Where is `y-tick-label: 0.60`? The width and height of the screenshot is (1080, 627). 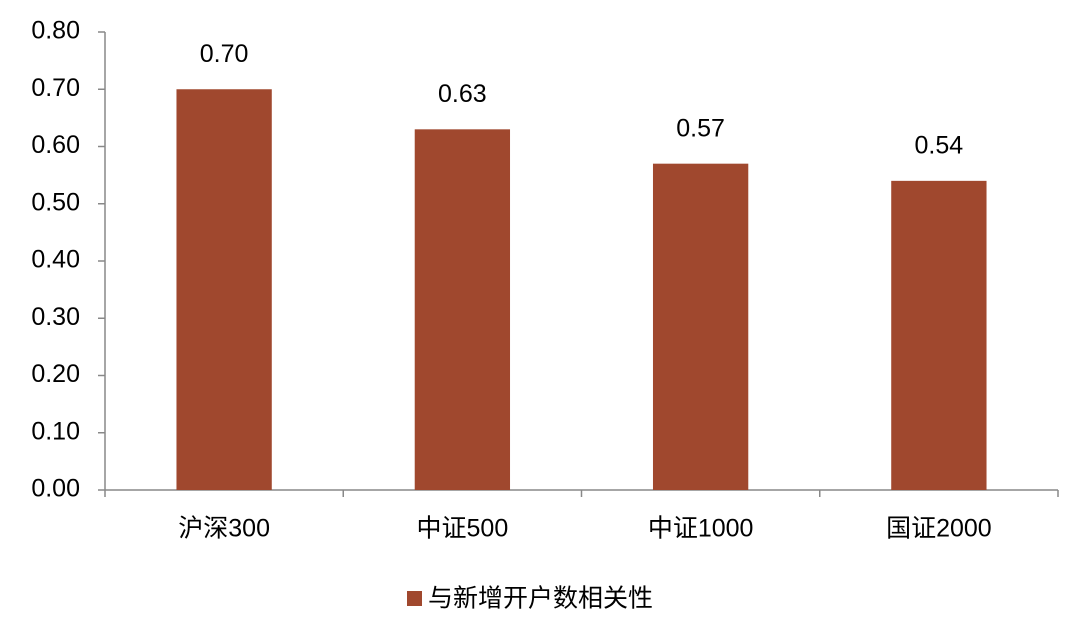
y-tick-label: 0.60 is located at coordinates (55, 145).